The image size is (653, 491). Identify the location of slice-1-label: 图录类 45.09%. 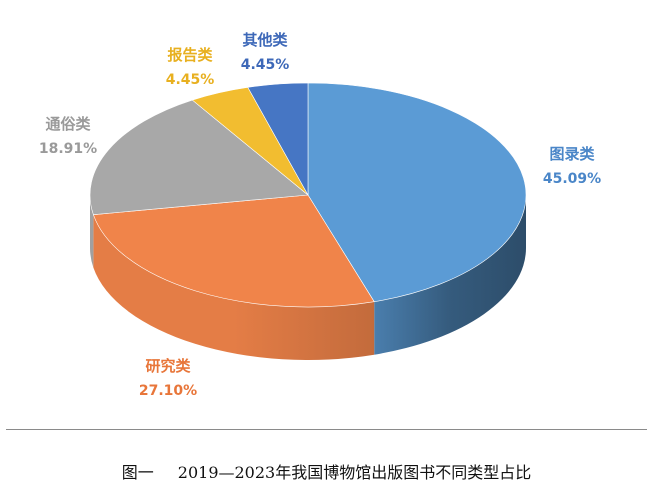
(572, 166).